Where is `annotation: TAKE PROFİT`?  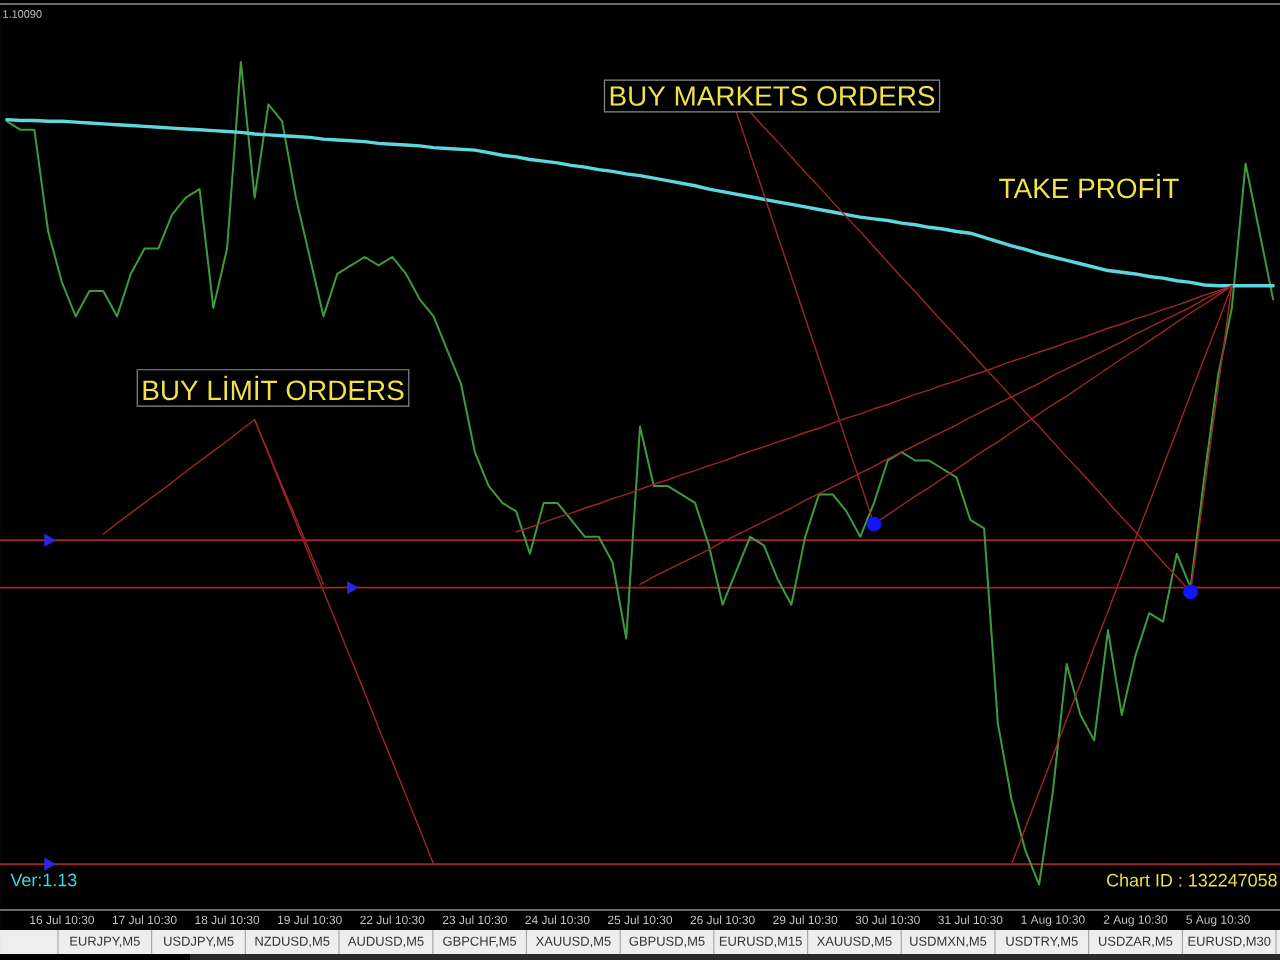
annotation: TAKE PROFİT is located at coordinates (1089, 186).